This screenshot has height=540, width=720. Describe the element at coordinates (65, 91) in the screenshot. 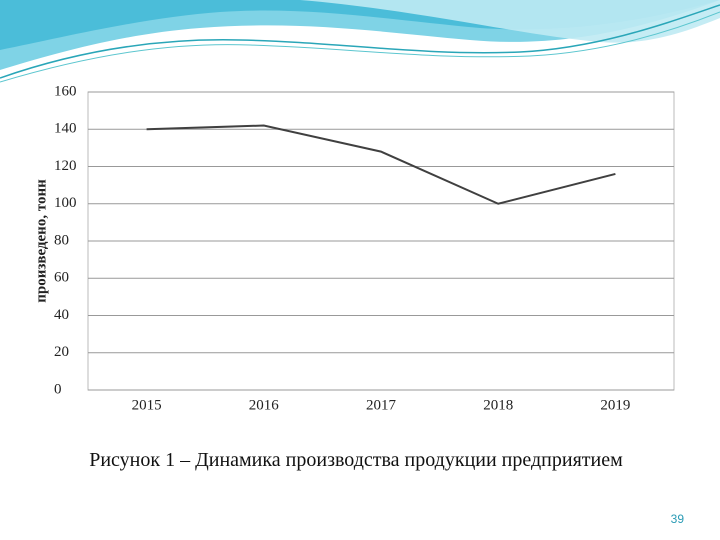

I see `y-tick-label: 160` at that location.